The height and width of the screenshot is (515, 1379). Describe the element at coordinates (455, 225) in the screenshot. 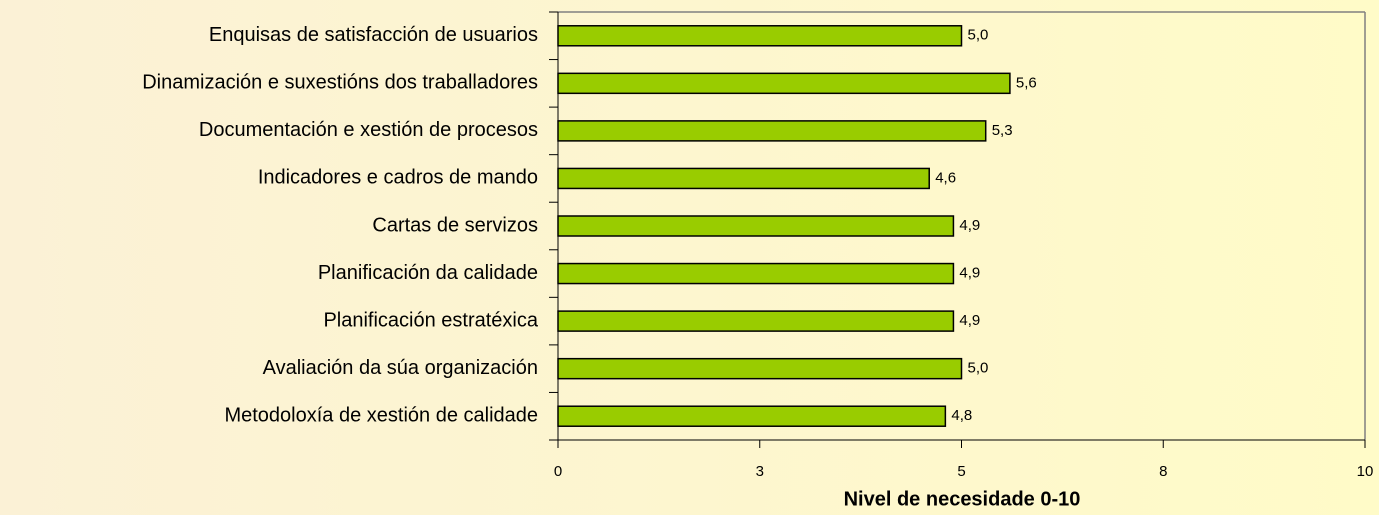

I see `y-tick-label: Cartas de servizos` at that location.